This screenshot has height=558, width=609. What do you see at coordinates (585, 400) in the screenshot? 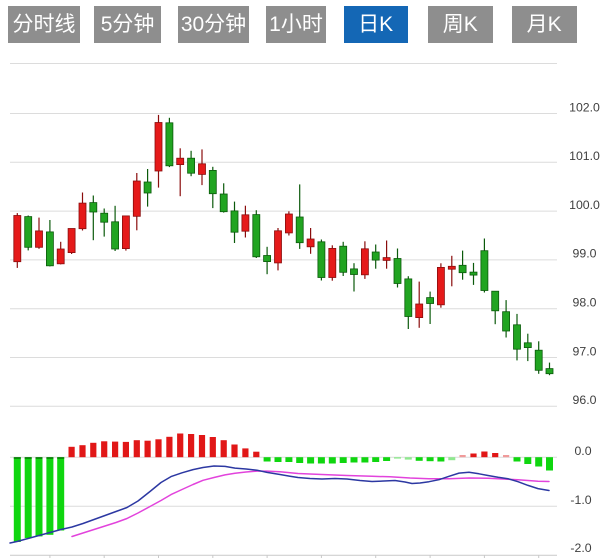
I see `svg-text: 96.0` at bounding box center [585, 400].